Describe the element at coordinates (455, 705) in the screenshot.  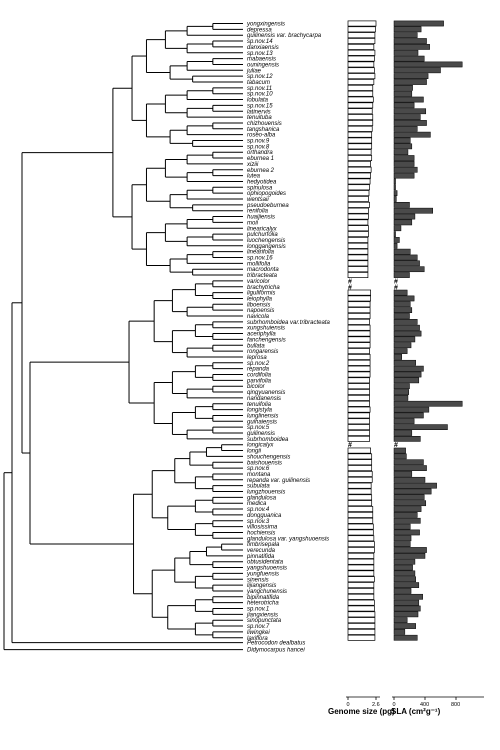
I see `sla-tick-label-800: 800` at that location.